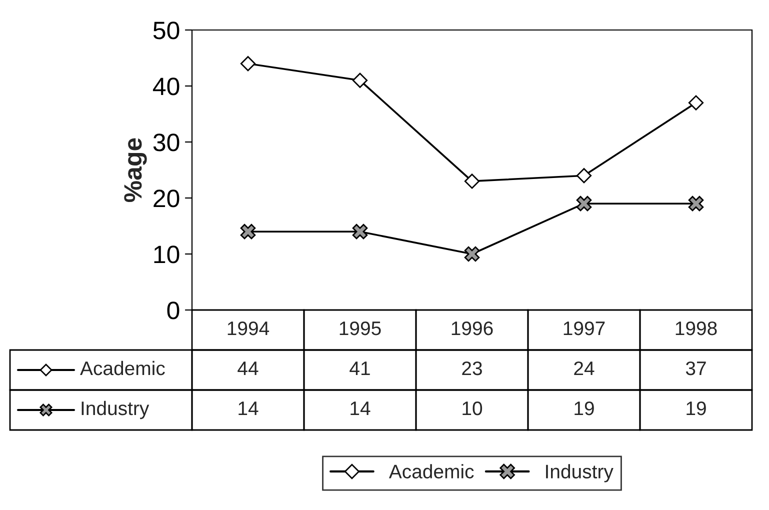  Describe the element at coordinates (472, 368) in the screenshot. I see `data-label: 23` at that location.